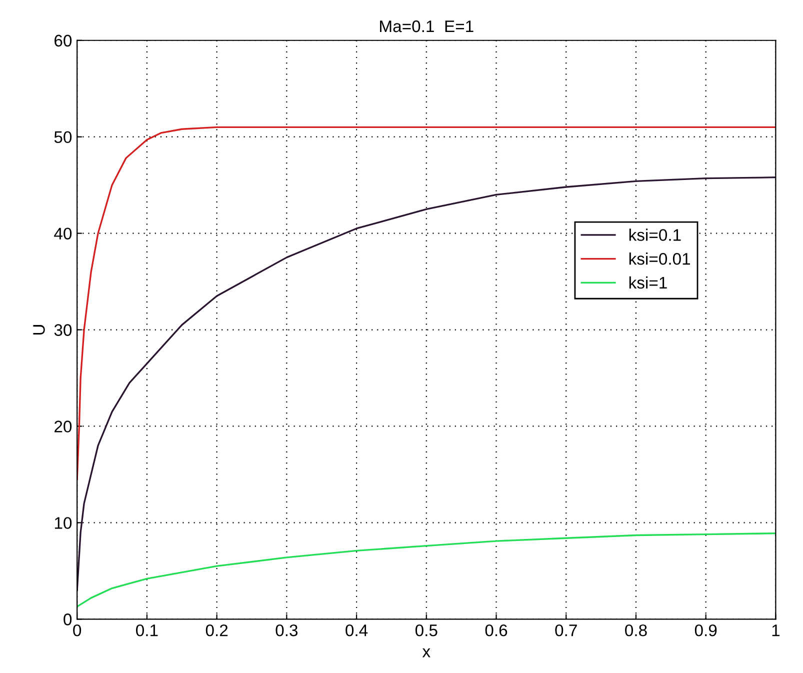  I want to click on x-tick-label: 0.1, so click(147, 630).